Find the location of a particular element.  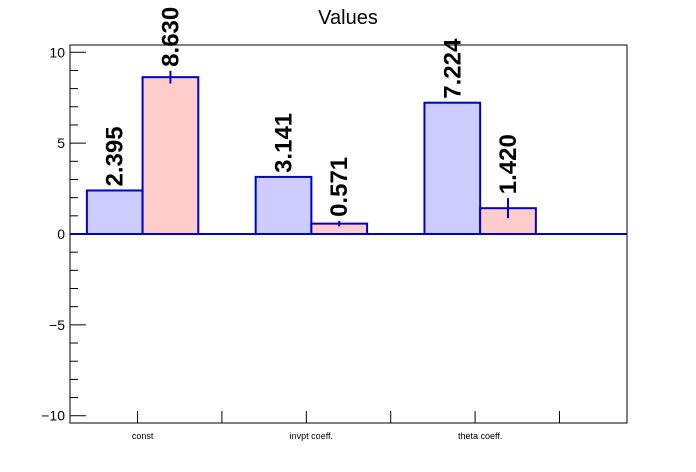

x-category-label: theta coeff. is located at coordinates (480, 436).